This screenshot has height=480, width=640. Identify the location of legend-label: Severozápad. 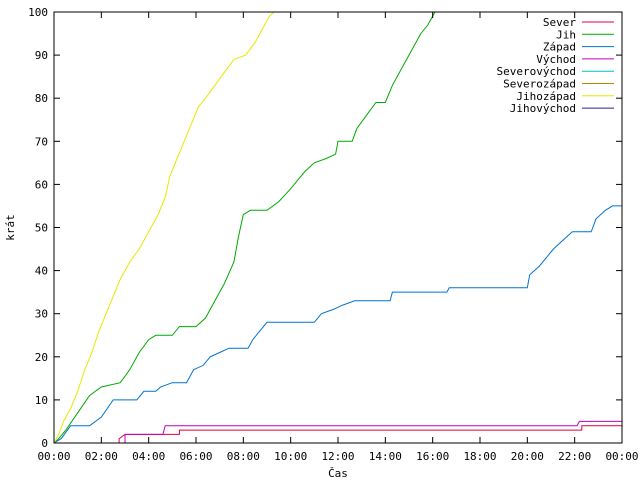
(539, 84).